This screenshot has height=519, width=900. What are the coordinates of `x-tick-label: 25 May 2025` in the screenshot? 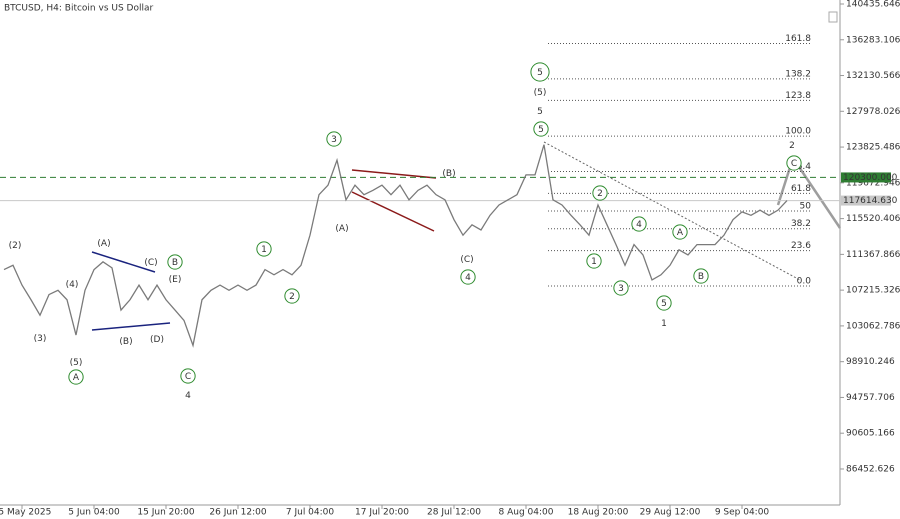 It's located at (25, 513).